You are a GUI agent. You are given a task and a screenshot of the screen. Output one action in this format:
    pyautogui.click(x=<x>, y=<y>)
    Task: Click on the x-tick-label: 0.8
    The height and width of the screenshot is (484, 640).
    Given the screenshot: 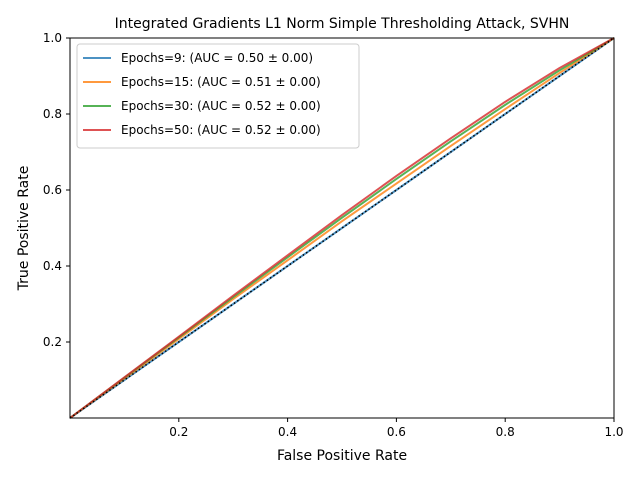 What is the action you would take?
    pyautogui.click(x=505, y=432)
    